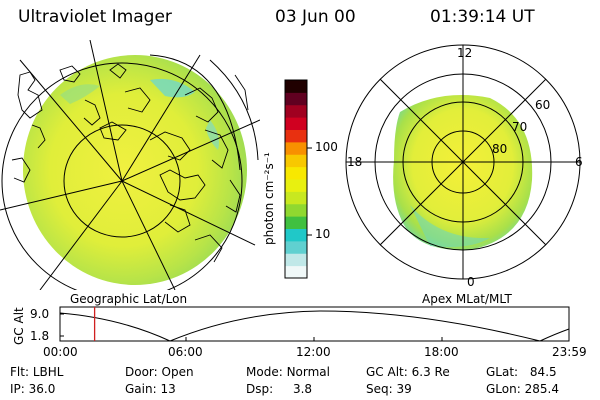  What do you see at coordinates (37, 372) in the screenshot?
I see `info-flt: Flt: LBHL` at bounding box center [37, 372].